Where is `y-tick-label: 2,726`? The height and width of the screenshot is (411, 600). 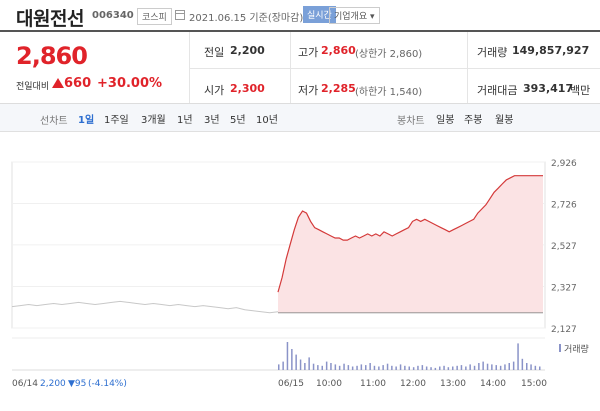
y-tick-label: 2,726 is located at coordinates (564, 206).